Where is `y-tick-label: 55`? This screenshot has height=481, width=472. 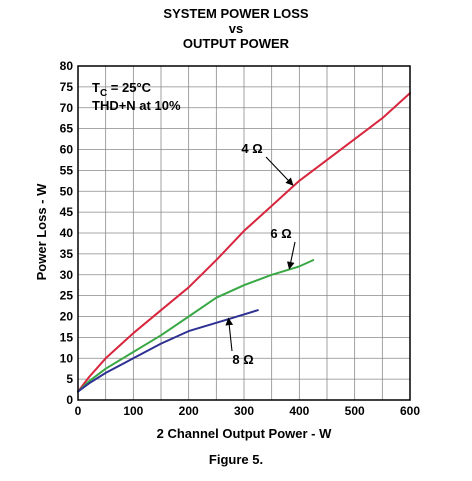
y-tick-label: 55 is located at coordinates (67, 170).